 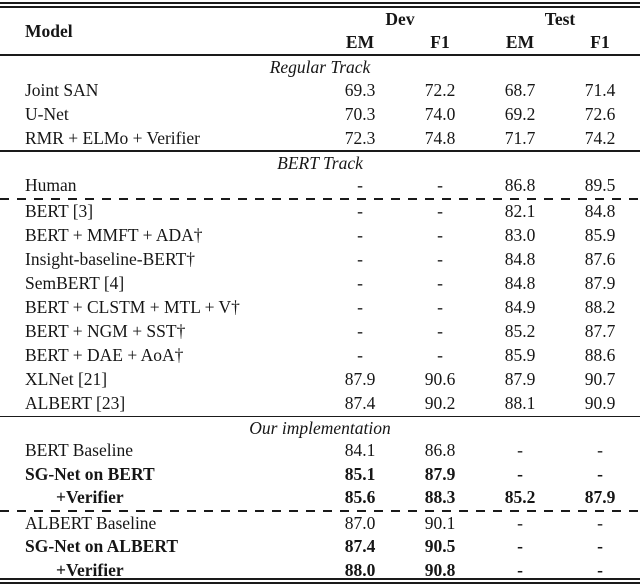 What do you see at coordinates (320, 31) in the screenshot?
I see `table-header: Model Dev Test EM F1 EM F1` at bounding box center [320, 31].